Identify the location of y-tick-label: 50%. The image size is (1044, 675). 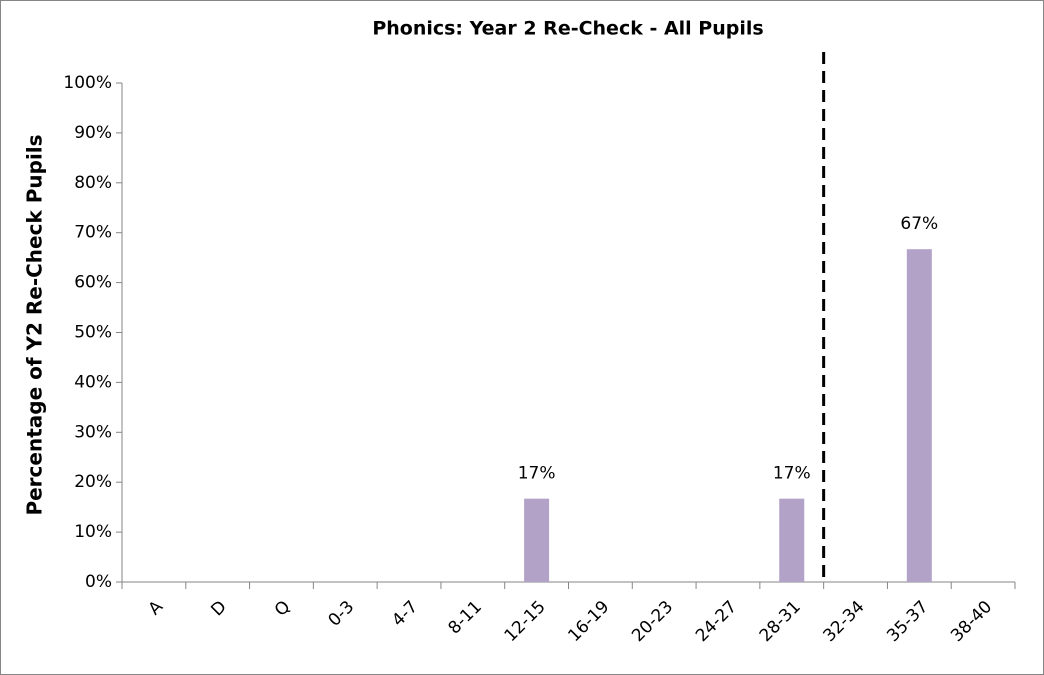
(93, 333).